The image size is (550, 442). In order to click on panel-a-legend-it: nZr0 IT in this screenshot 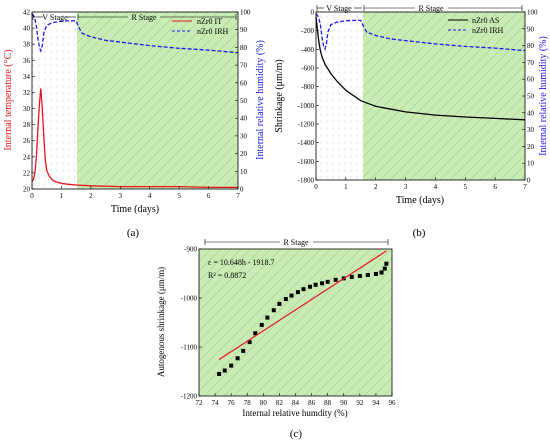, I will do `click(209, 21)`.